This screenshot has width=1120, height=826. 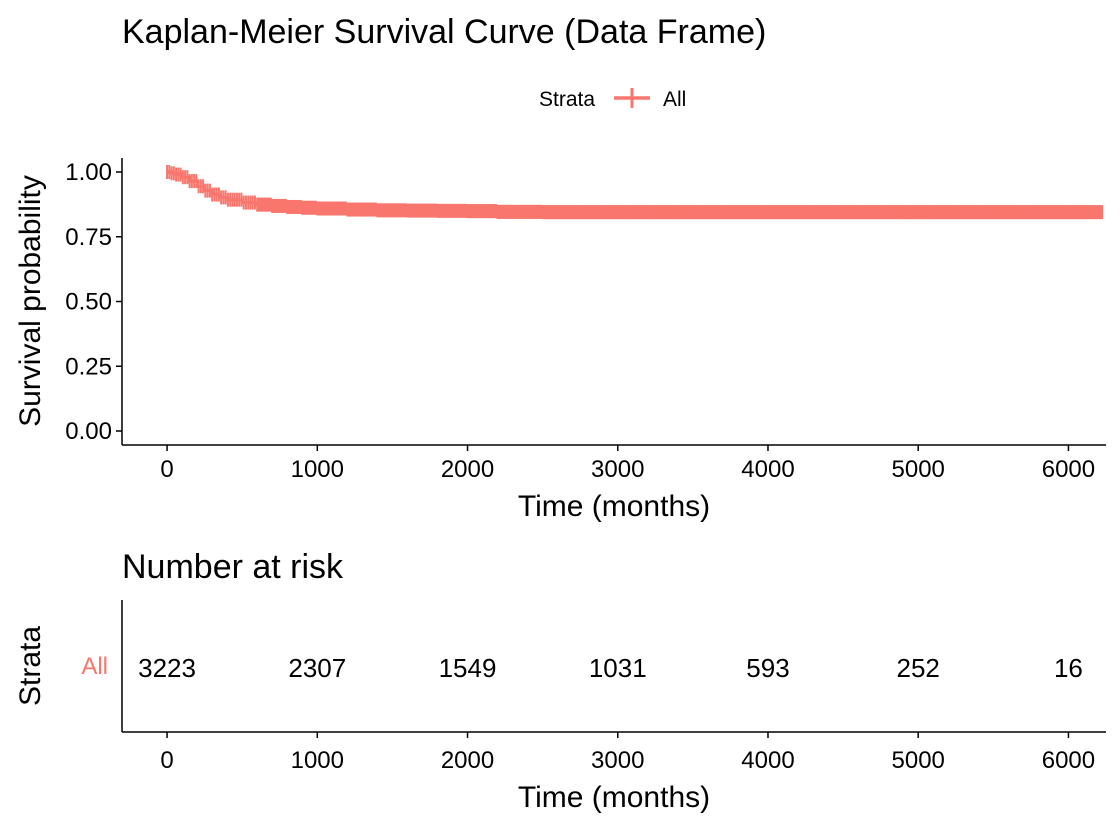 I want to click on x-axis-title: Time (months), so click(x=614, y=506).